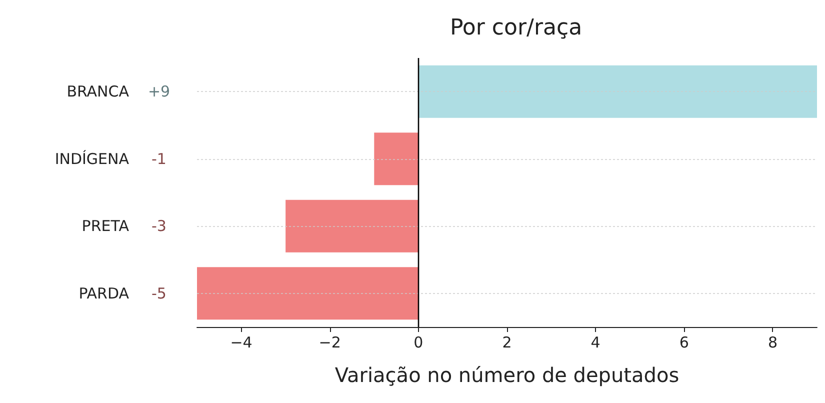 The height and width of the screenshot is (403, 825). Describe the element at coordinates (507, 343) in the screenshot. I see `x-tick-label: 2` at that location.